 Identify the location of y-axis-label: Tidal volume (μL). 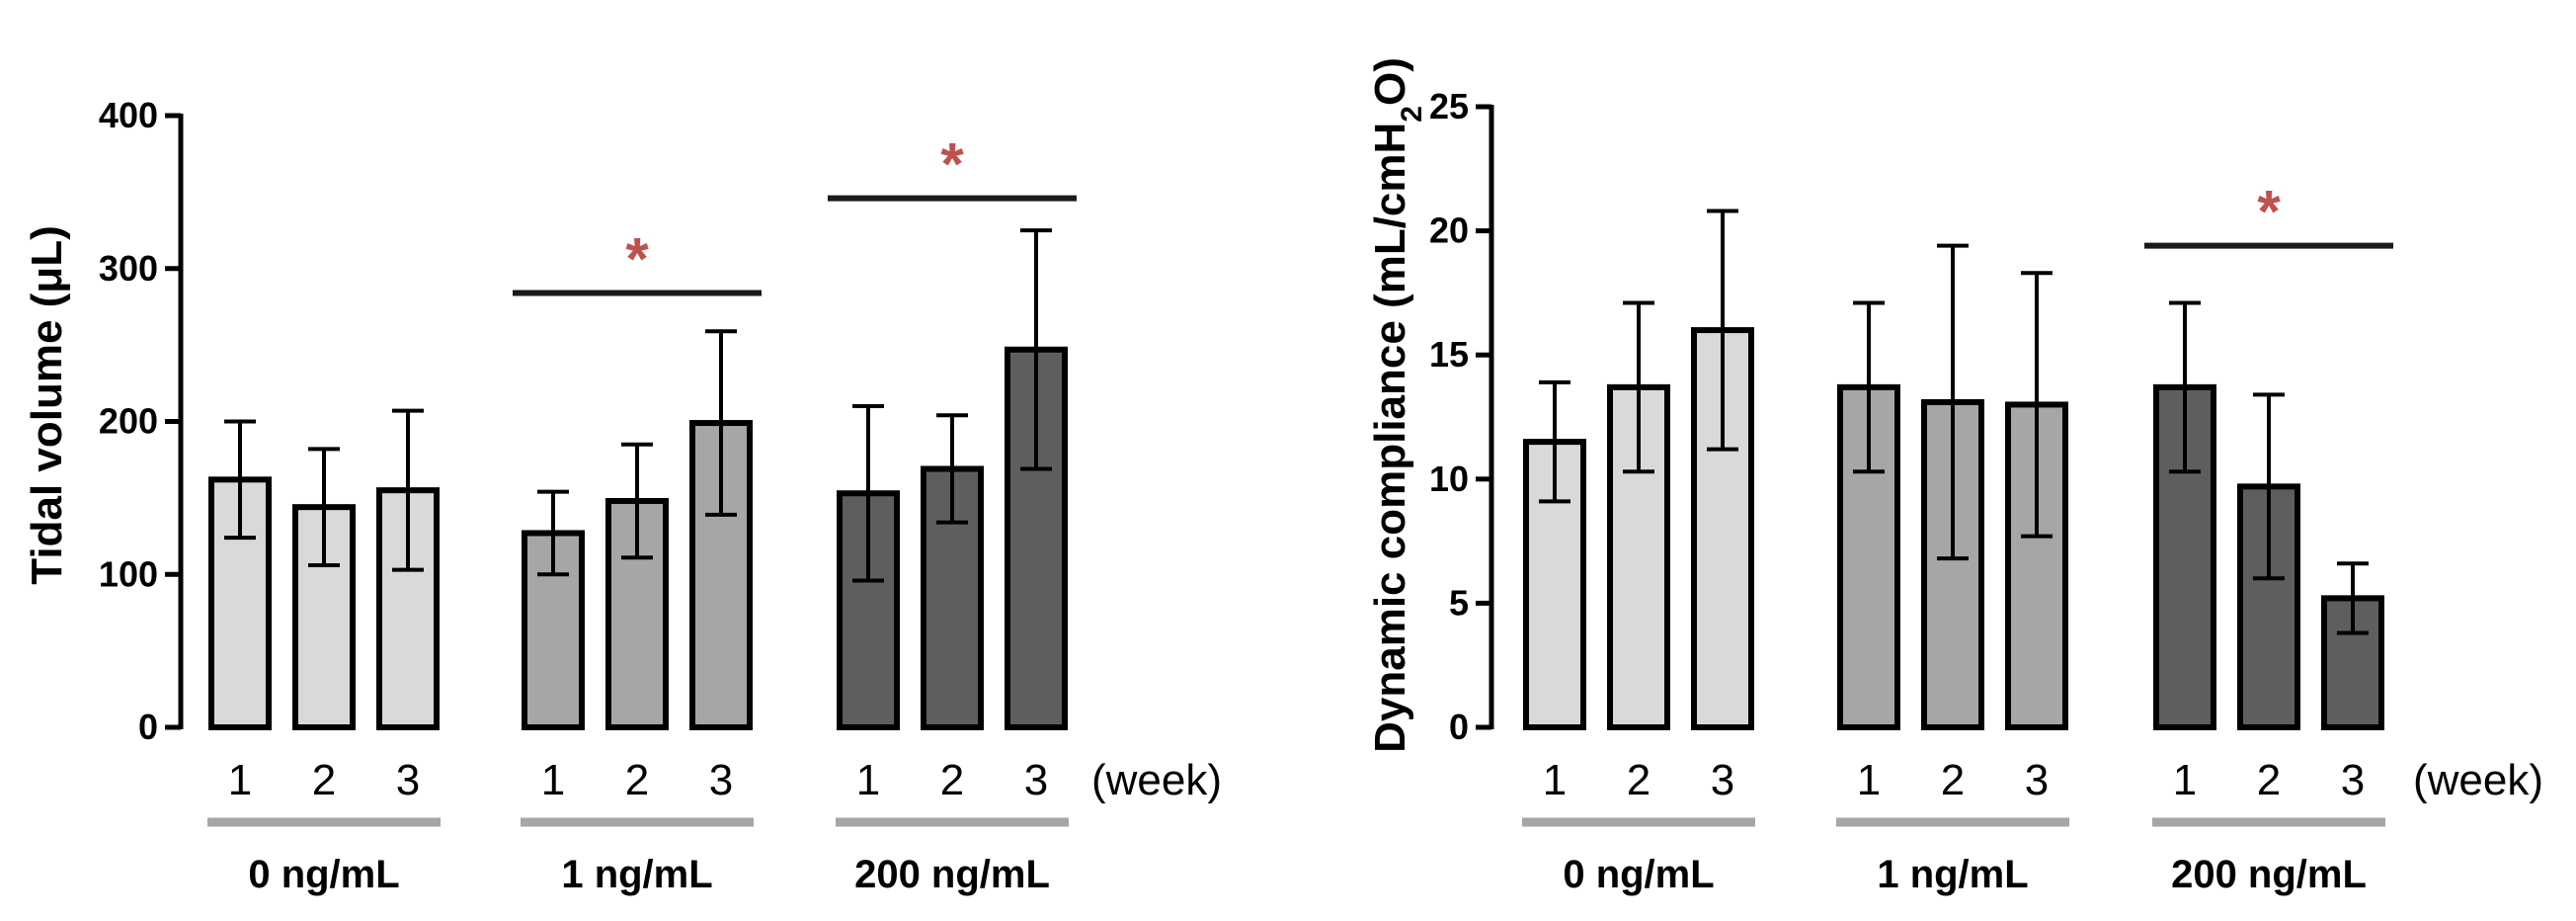
(47, 405).